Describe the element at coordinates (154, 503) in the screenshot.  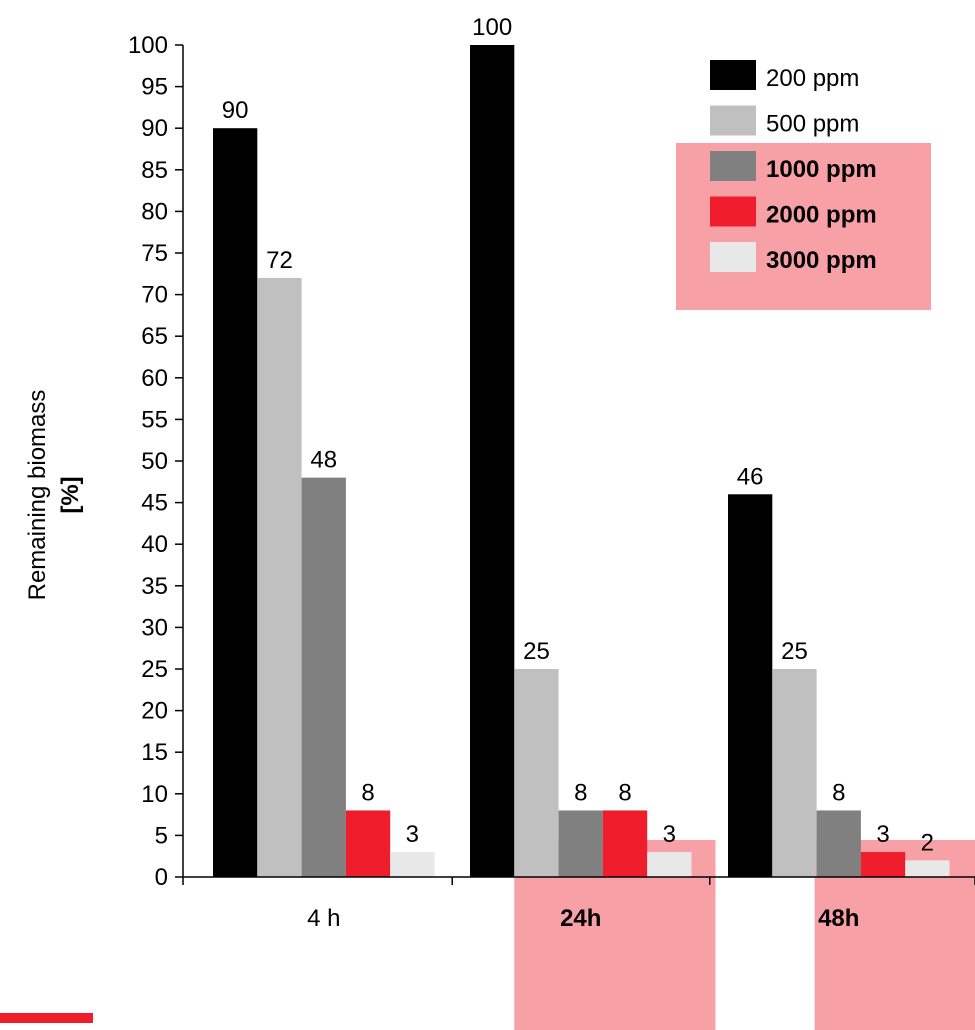
I see `y-tick-label: 45` at that location.